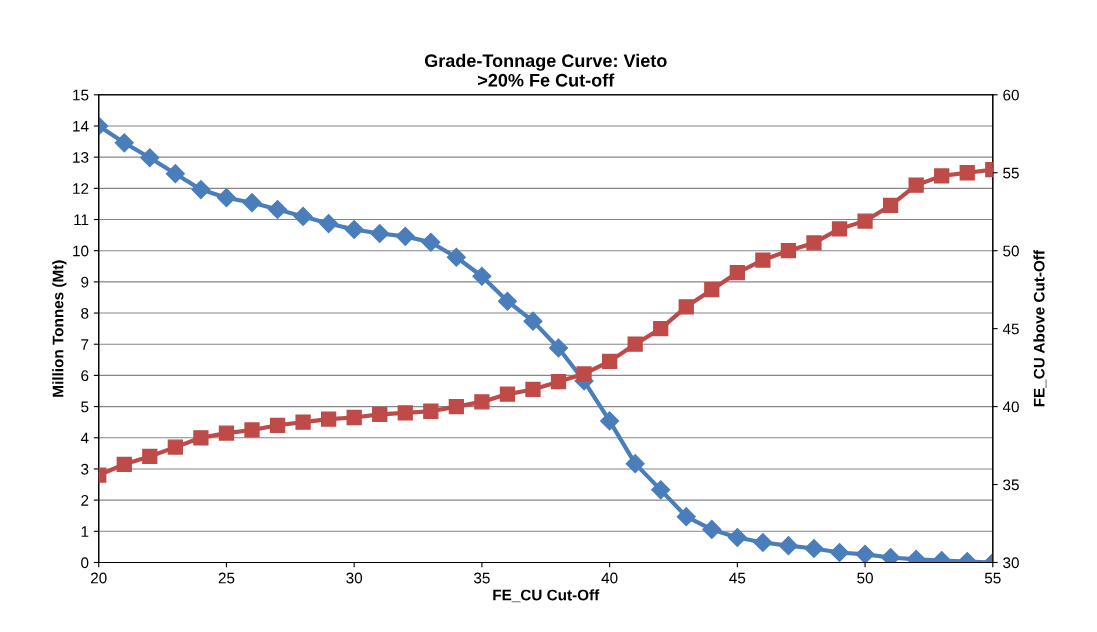 The width and height of the screenshot is (1097, 632). What do you see at coordinates (99, 578) in the screenshot?
I see `x-tick-label: 20` at bounding box center [99, 578].